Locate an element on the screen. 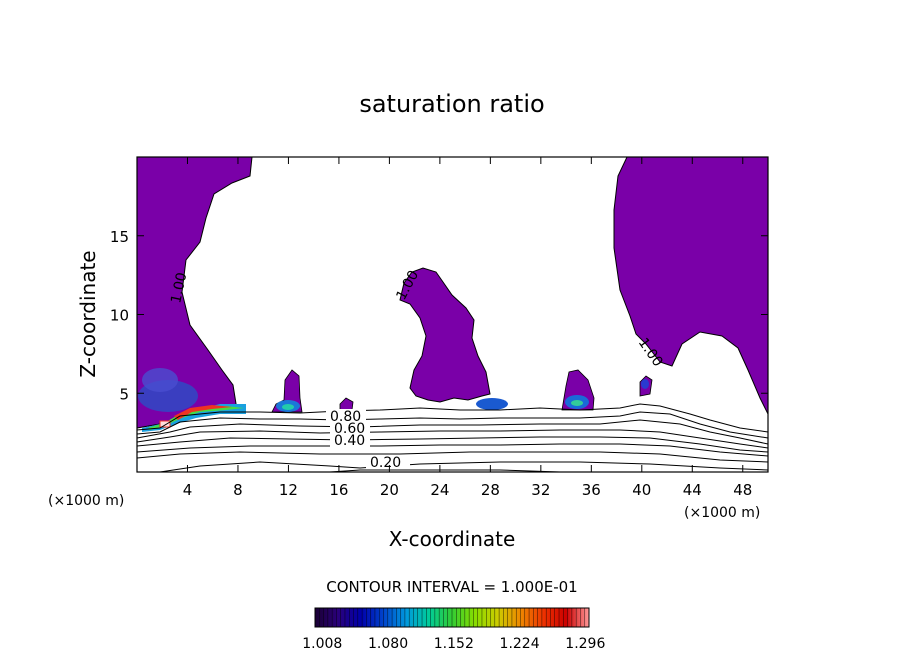  contour-0.80 is located at coordinates (452, 425).